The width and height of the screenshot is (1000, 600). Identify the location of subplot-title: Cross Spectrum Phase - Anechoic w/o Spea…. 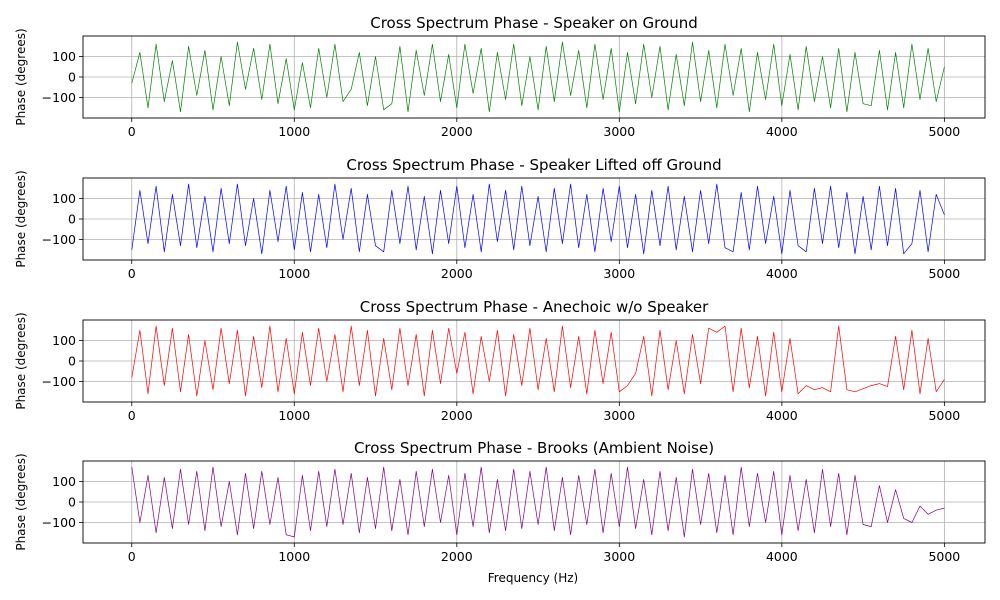
(534, 307).